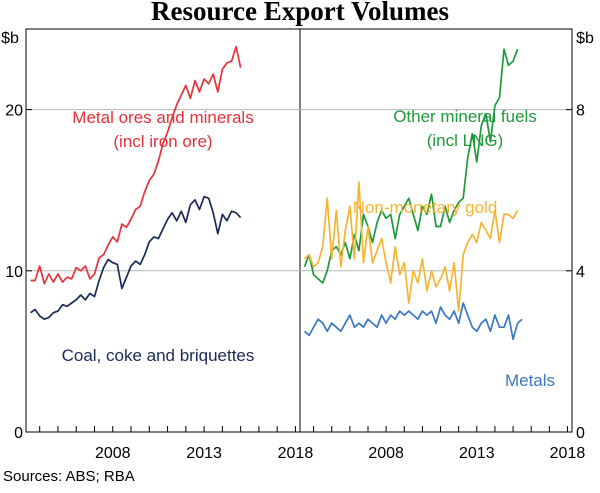 Image resolution: width=600 pixels, height=493 pixels. Describe the element at coordinates (162, 141) in the screenshot. I see `series-label-metal-ores-and-minerals: (incl iron ore)` at that location.